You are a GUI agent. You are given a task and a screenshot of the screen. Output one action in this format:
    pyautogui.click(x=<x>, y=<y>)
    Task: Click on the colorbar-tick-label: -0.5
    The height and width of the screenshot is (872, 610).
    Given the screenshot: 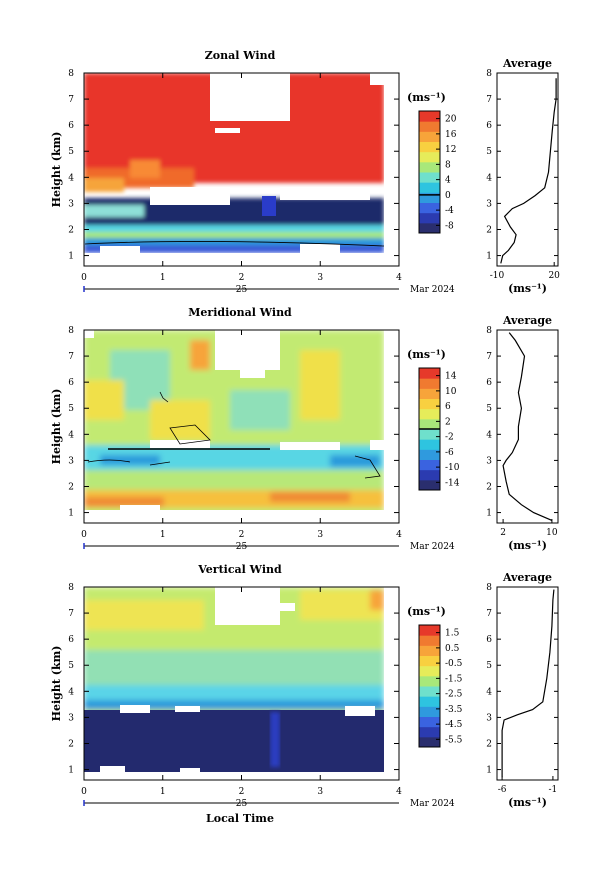 What is the action you would take?
    pyautogui.click(x=454, y=664)
    